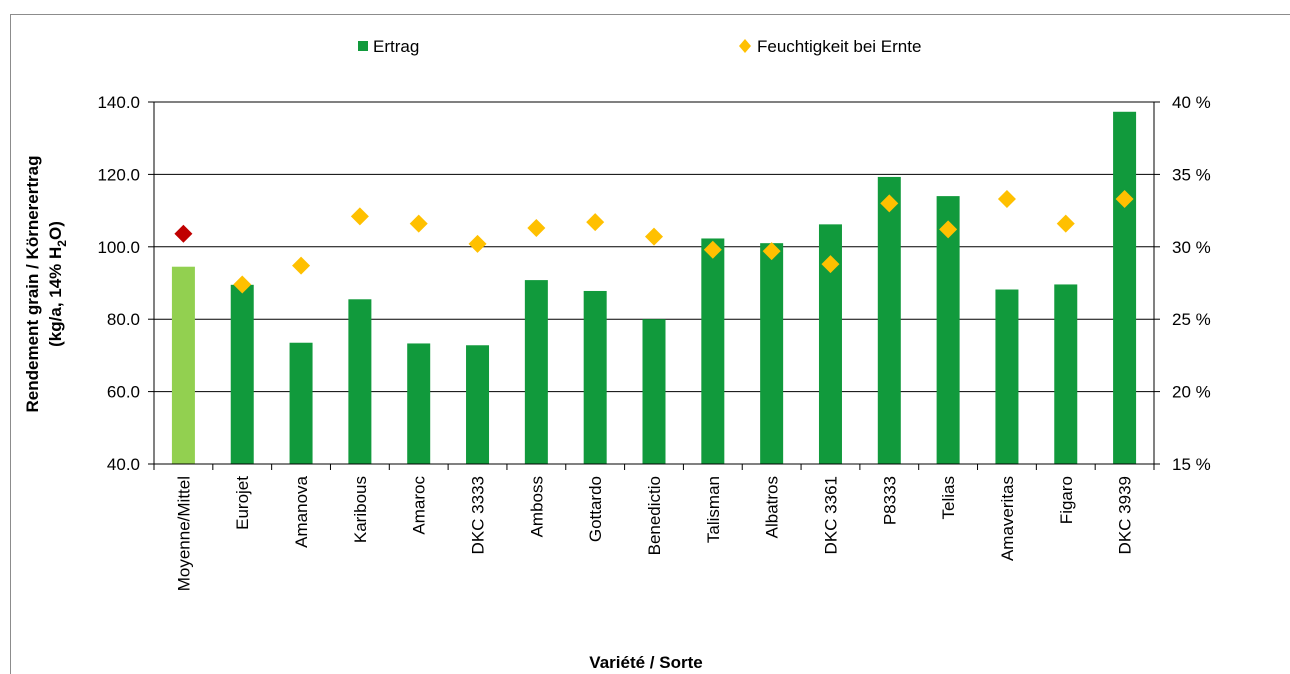  What do you see at coordinates (745, 46) in the screenshot?
I see `legend-diamond-swatch` at bounding box center [745, 46].